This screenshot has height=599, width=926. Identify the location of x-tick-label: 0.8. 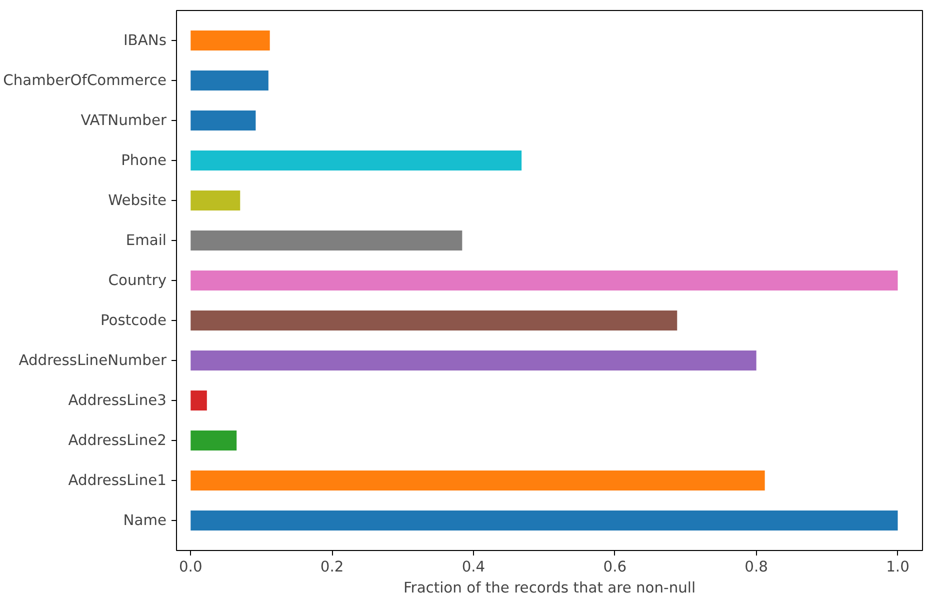
(756, 567).